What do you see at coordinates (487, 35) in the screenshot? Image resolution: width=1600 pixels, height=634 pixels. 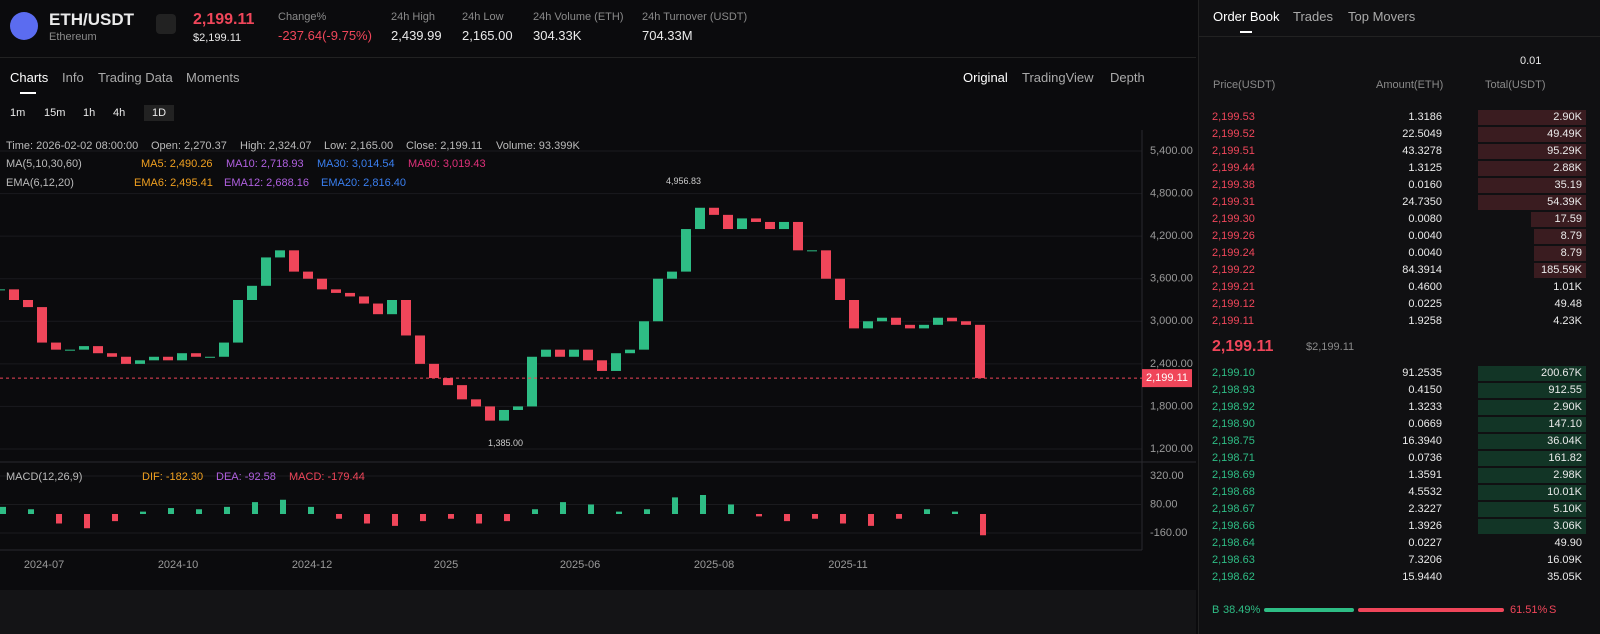 I see `stat-value: 2,165.00` at bounding box center [487, 35].